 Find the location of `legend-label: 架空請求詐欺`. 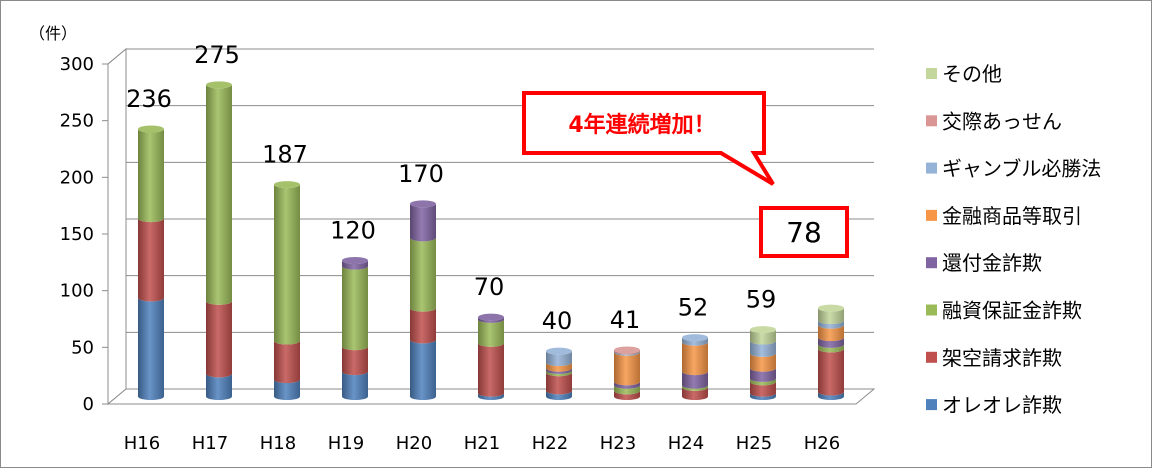

legend-label: 架空請求詐欺 is located at coordinates (1002, 358).